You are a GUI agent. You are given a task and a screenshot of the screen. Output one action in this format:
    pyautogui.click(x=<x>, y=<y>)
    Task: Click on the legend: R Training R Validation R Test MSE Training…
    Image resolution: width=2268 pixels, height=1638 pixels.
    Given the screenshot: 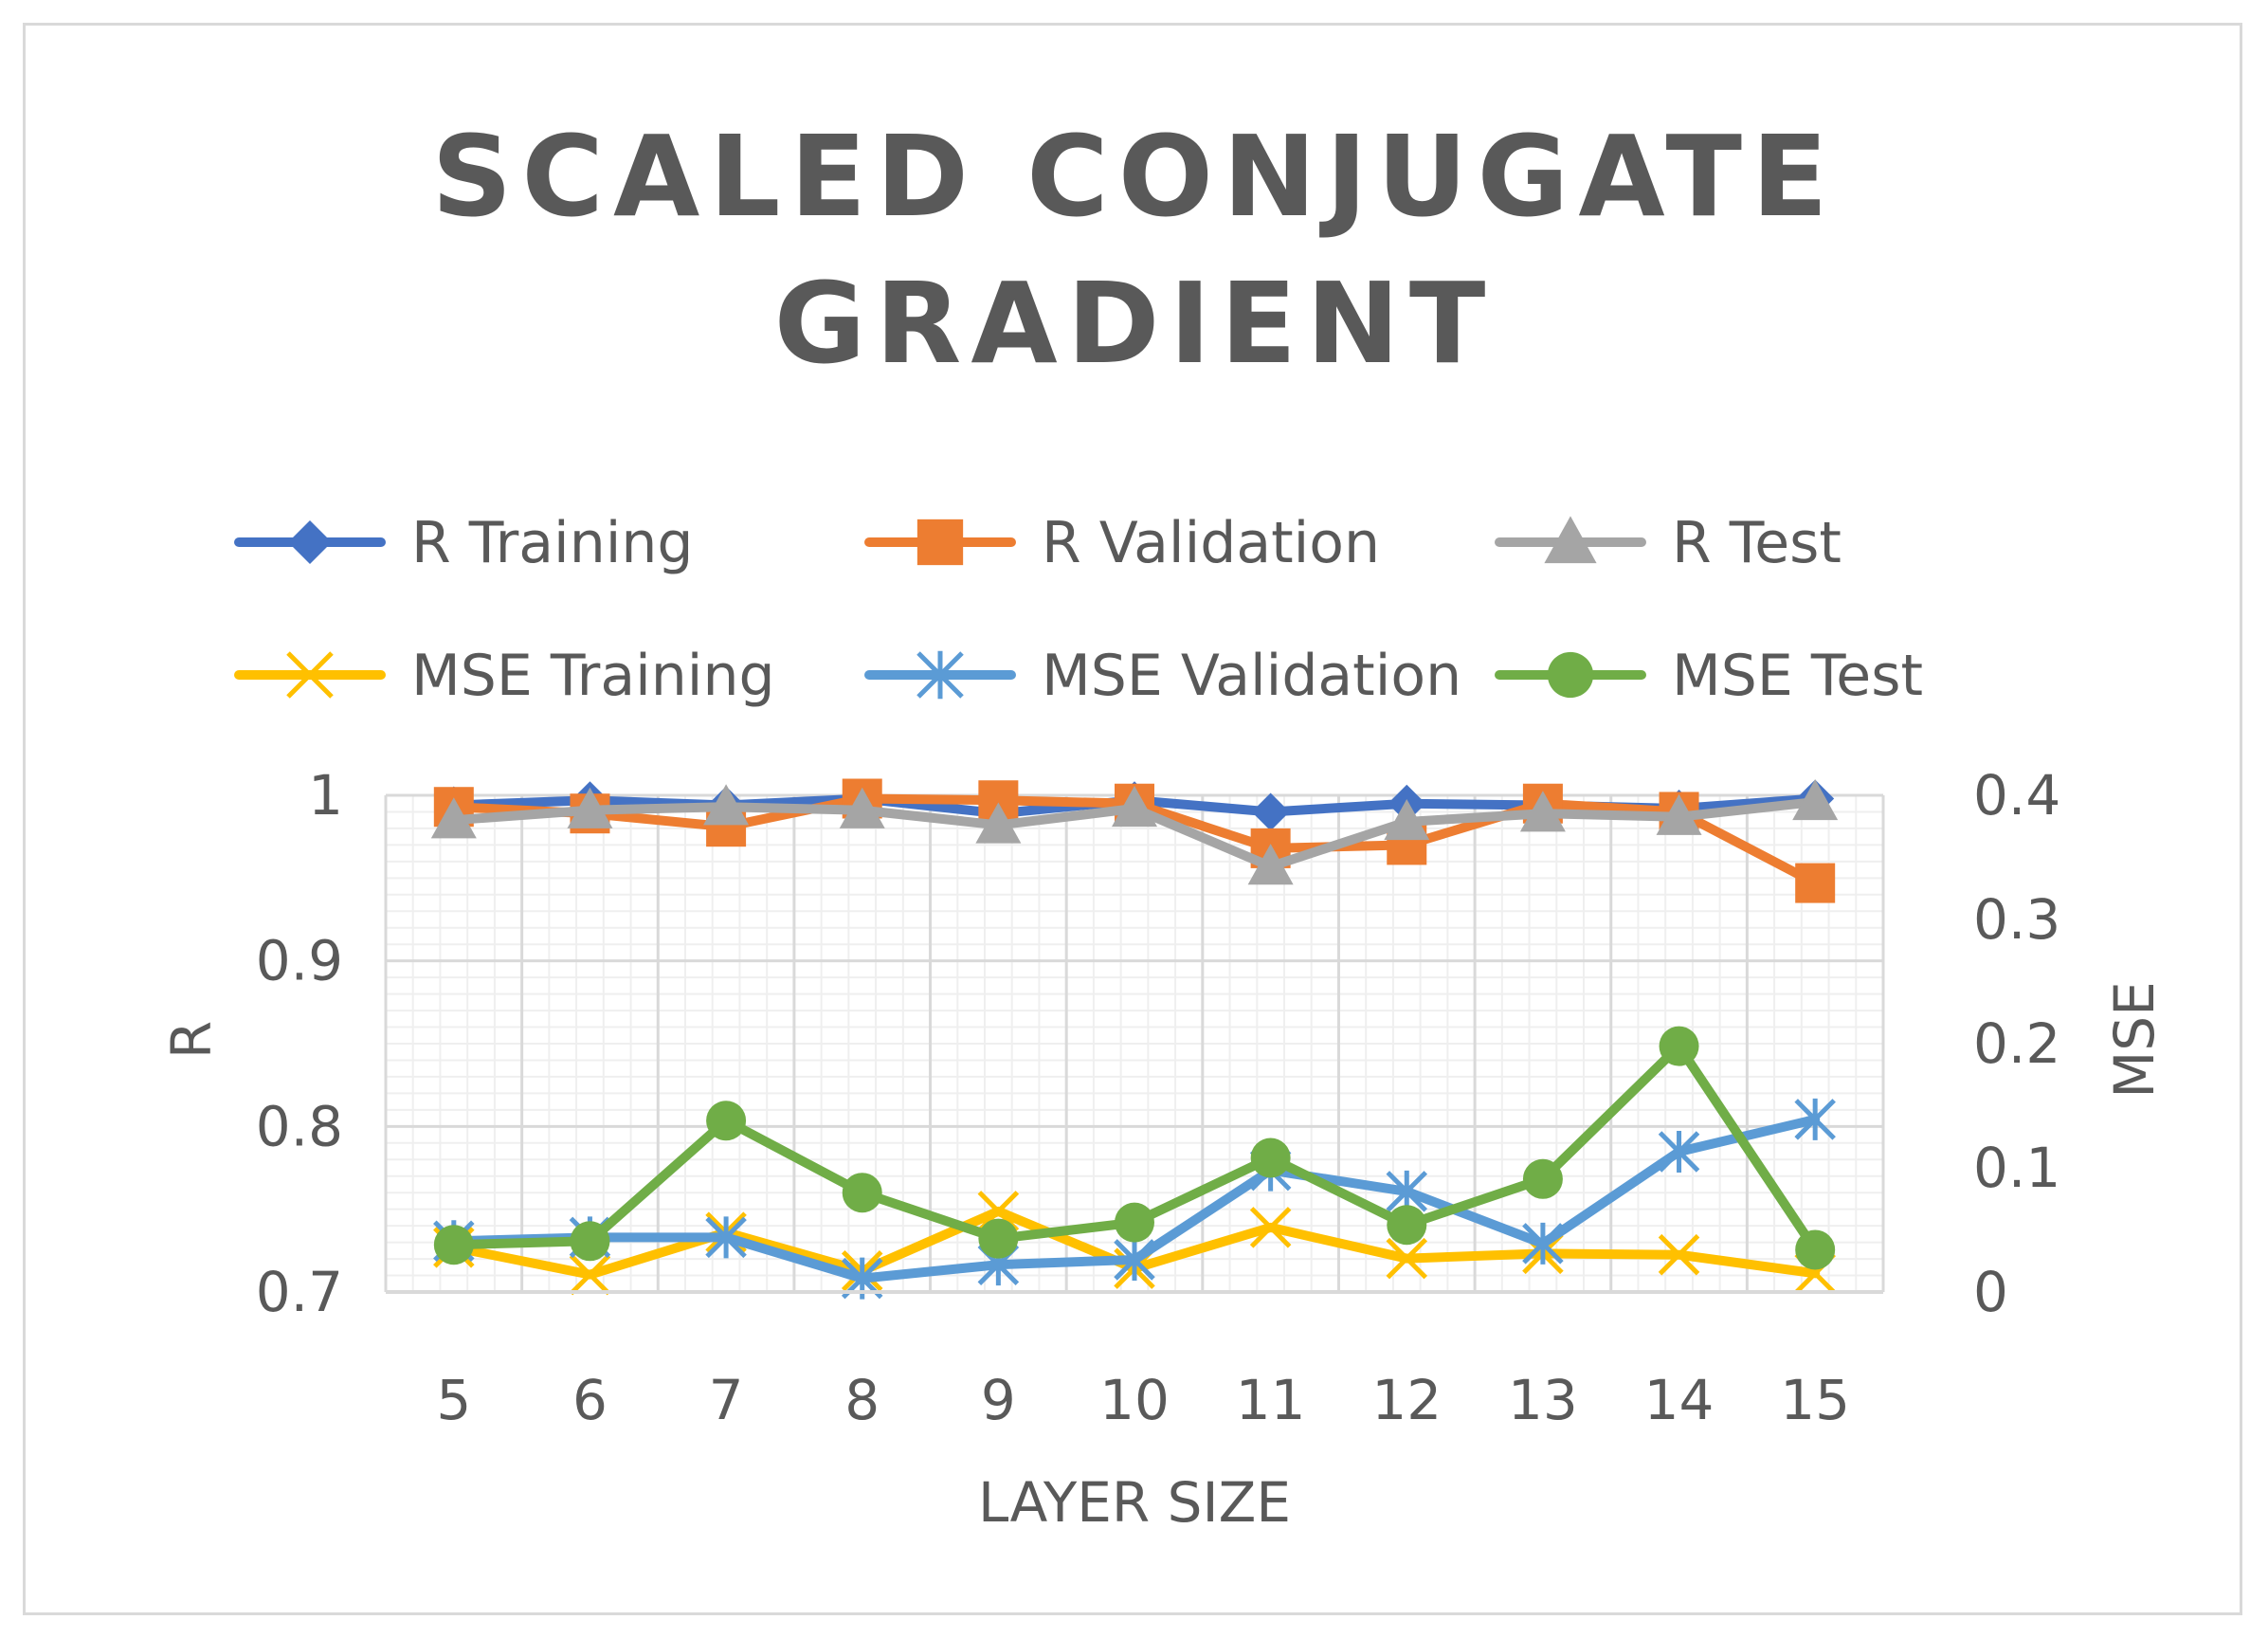 What is the action you would take?
    pyautogui.click(x=1078, y=609)
    